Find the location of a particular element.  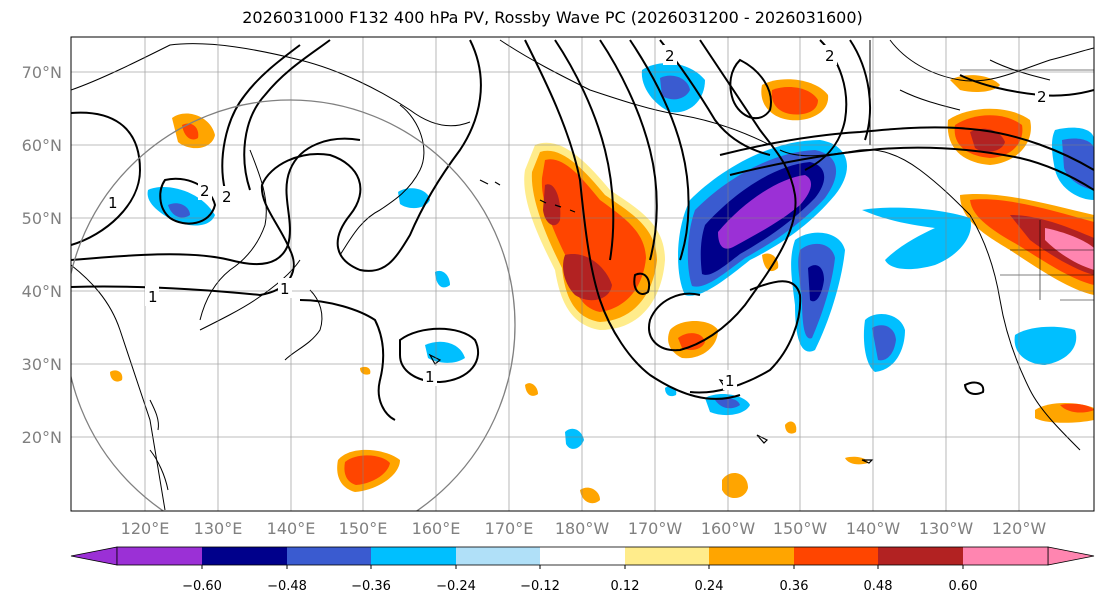

colorbar-tick-label: −0.12 is located at coordinates (540, 586).